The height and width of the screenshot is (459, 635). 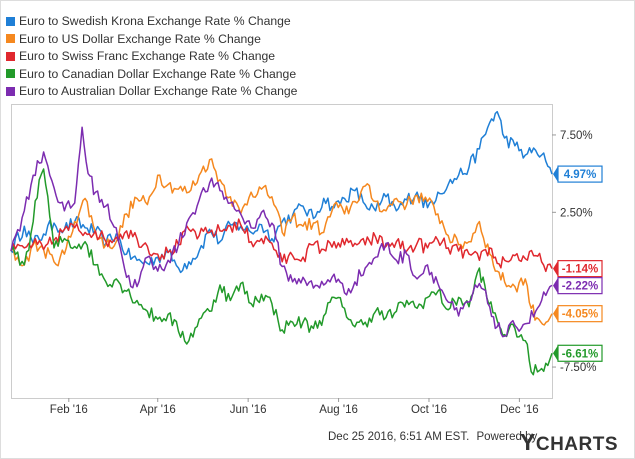 What do you see at coordinates (338, 410) in the screenshot?
I see `x-tick-label: Aug '16` at bounding box center [338, 410].